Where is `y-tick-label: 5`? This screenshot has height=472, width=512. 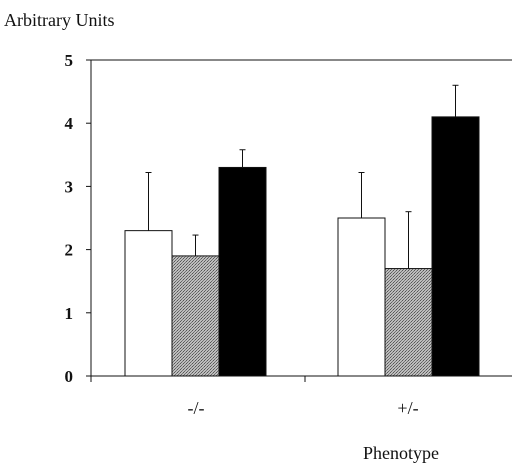 y-tick-label: 5 is located at coordinates (69, 60).